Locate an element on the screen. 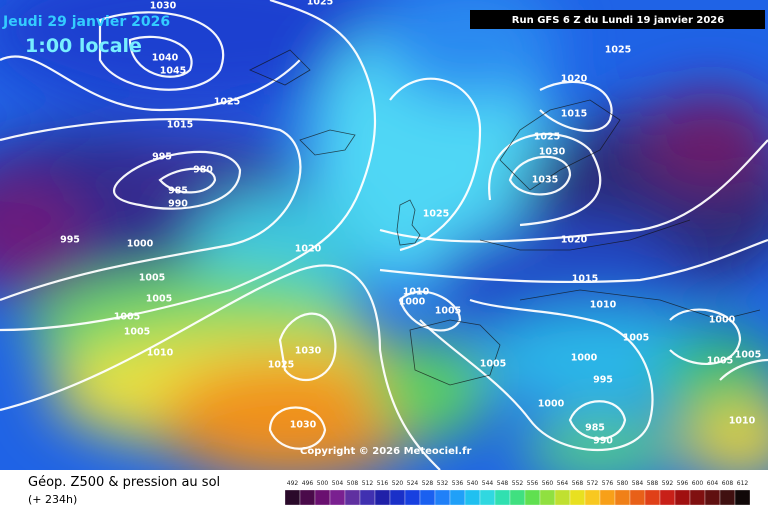 The width and height of the screenshot is (768, 512). isobar-label: 980 is located at coordinates (203, 170).